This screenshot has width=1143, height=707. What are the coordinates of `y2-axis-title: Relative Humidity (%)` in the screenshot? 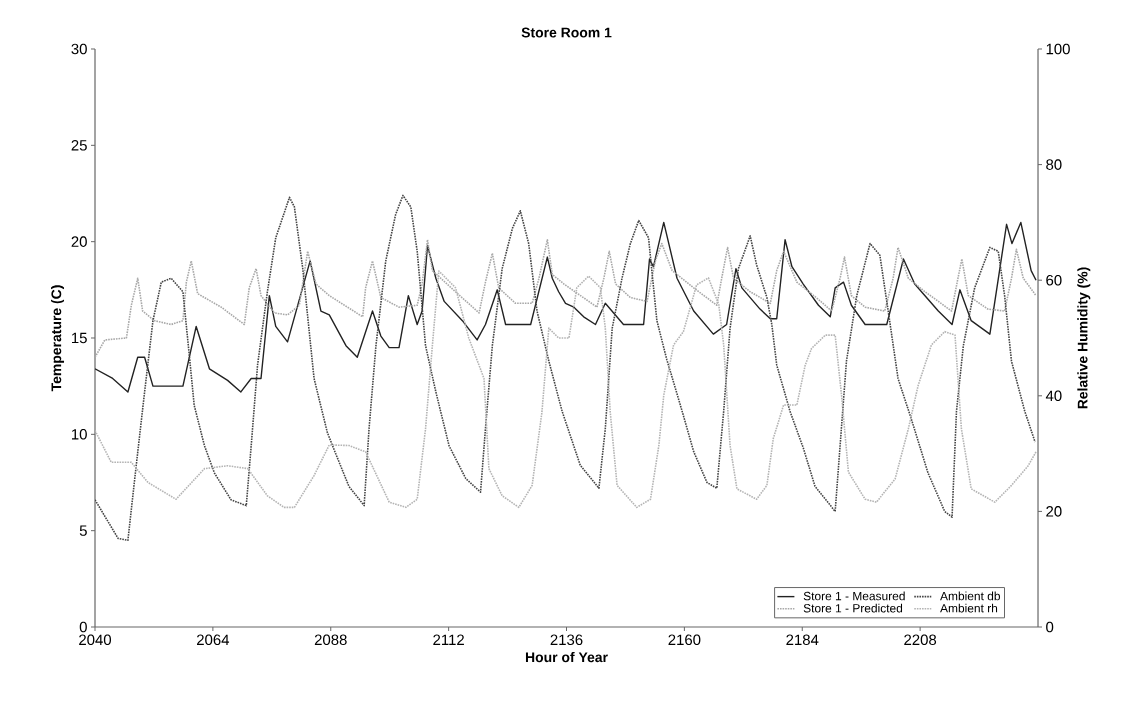 It's located at (1084, 338).